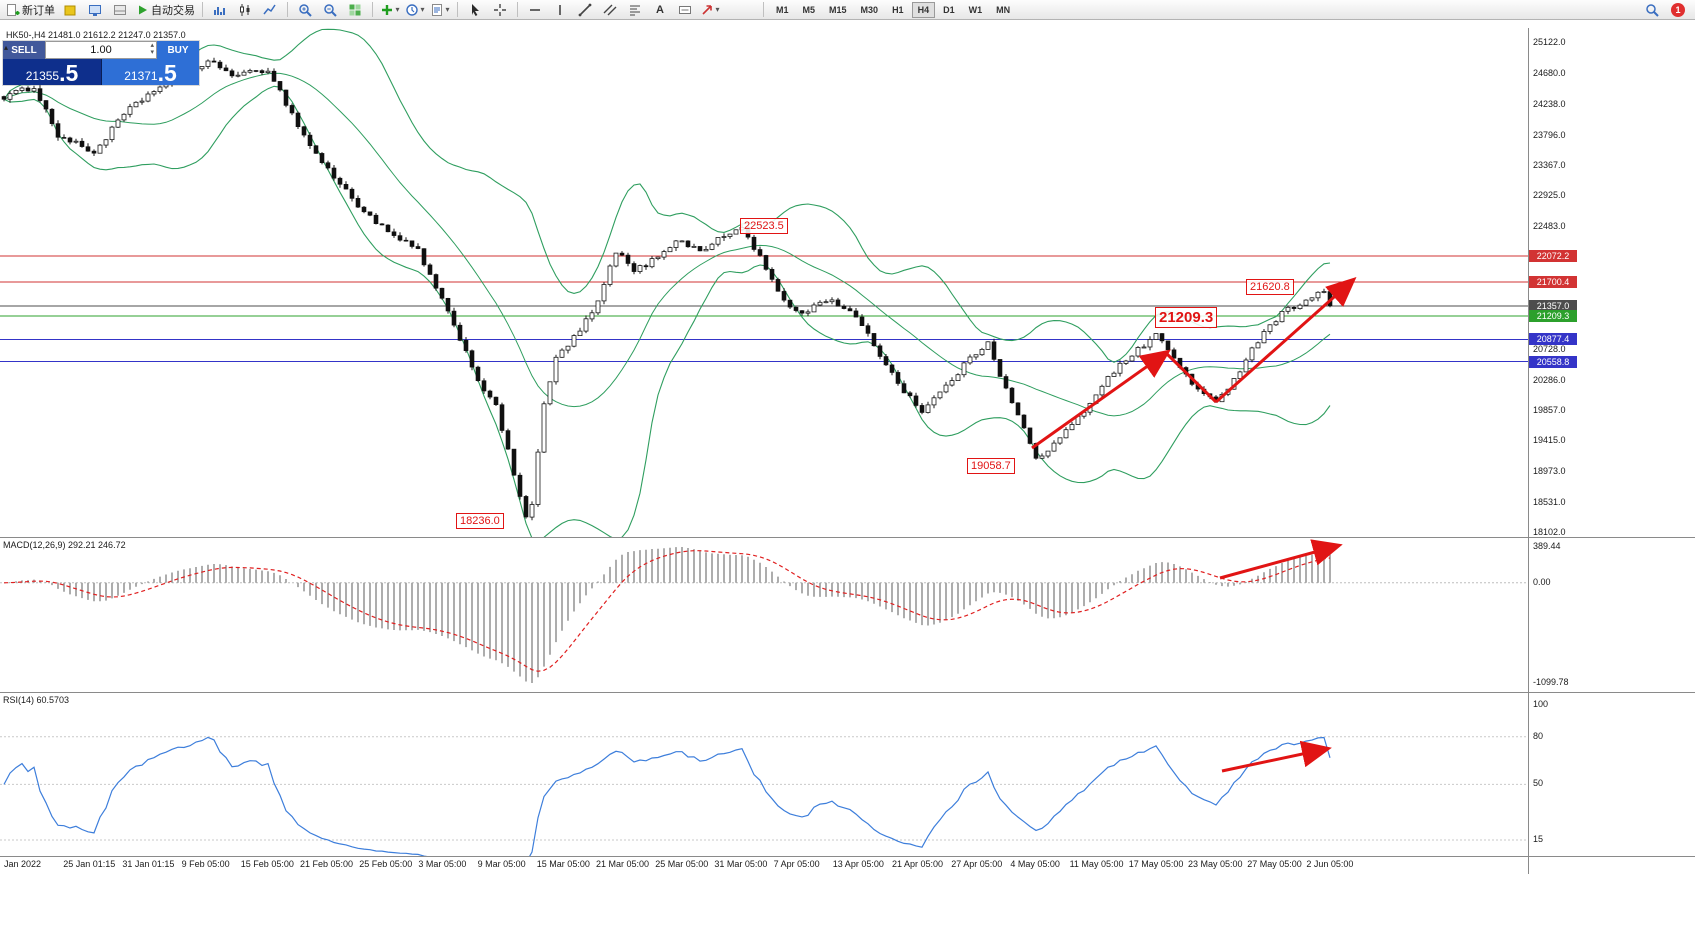  I want to click on label-icon, so click(685, 9).